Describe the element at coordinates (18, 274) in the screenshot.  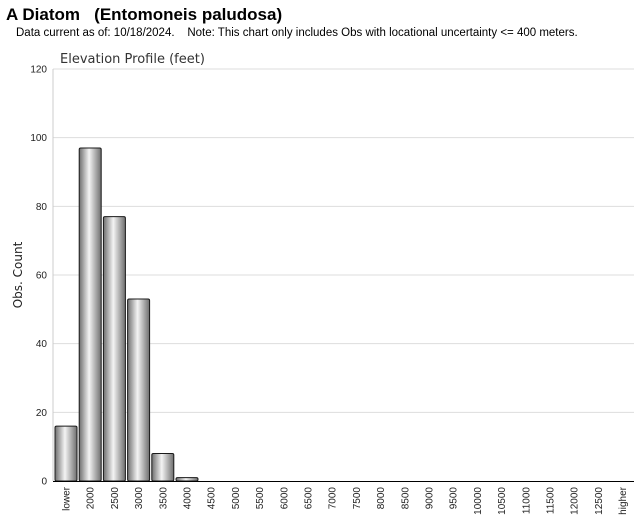
I see `y-axis-title: Obs. Count` at that location.